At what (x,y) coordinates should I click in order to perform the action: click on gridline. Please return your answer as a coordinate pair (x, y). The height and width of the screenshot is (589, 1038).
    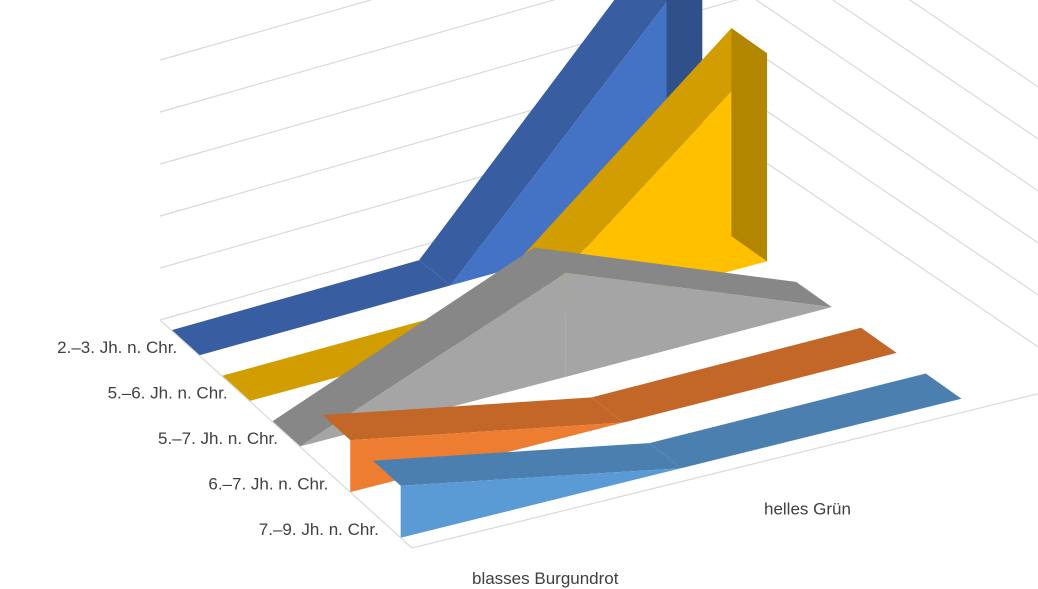
    Looking at the image, I should click on (598, 44).